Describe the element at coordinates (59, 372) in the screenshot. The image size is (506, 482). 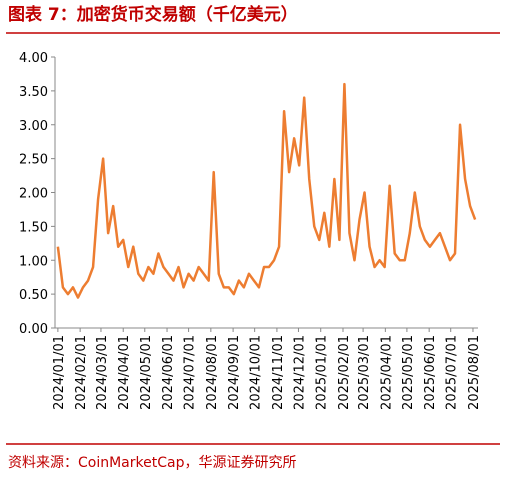
I see `x-tick-label: 2024/01/01` at that location.